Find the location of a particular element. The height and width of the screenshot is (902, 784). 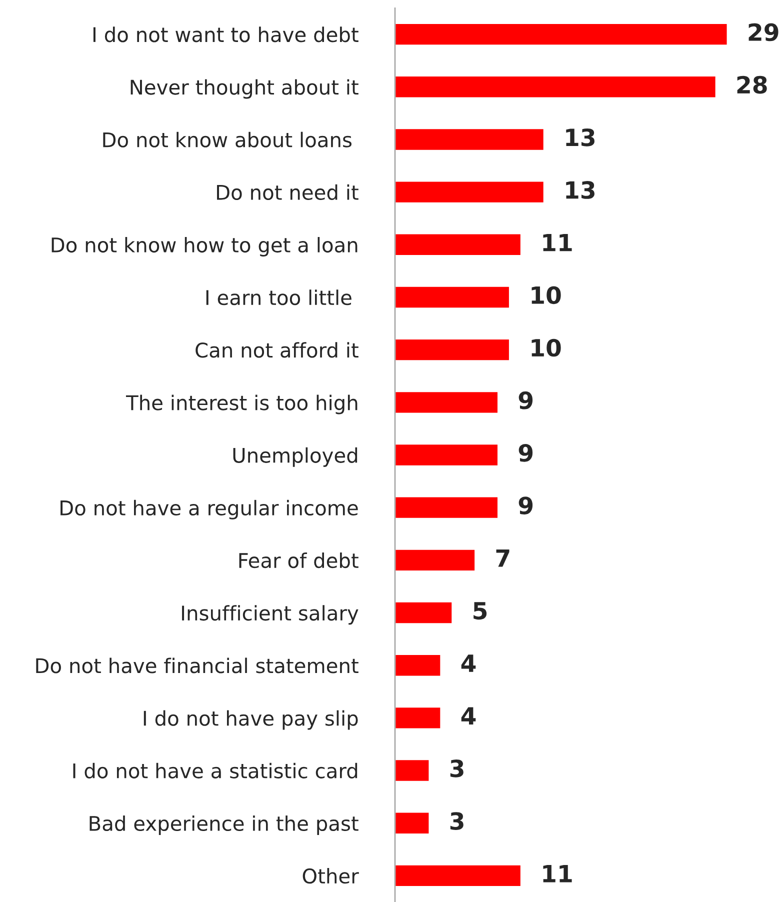

y-tick-label: Fear of debt is located at coordinates (298, 560).